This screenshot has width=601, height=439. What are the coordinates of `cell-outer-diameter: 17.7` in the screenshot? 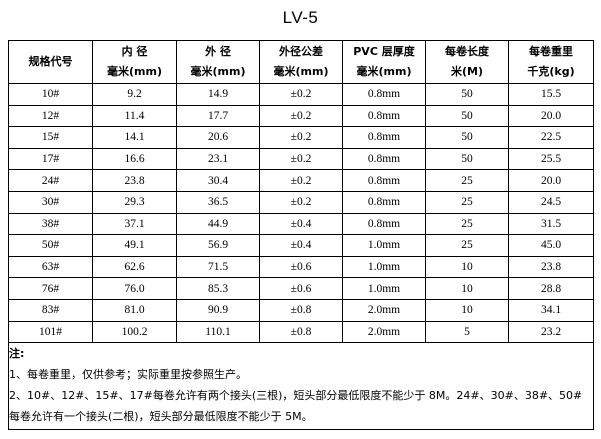 It's located at (218, 116).